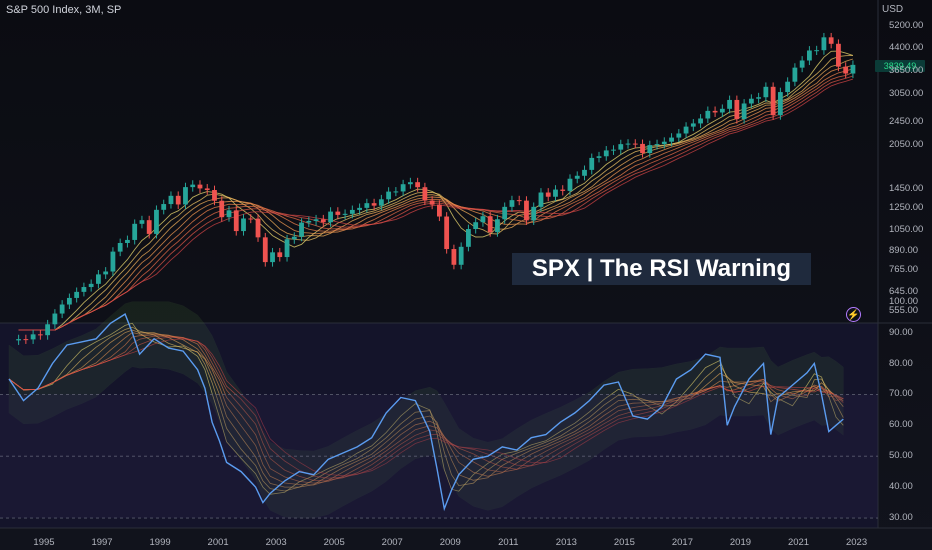  Describe the element at coordinates (901, 517) in the screenshot. I see `rsi-tick-label: 30.00` at that location.